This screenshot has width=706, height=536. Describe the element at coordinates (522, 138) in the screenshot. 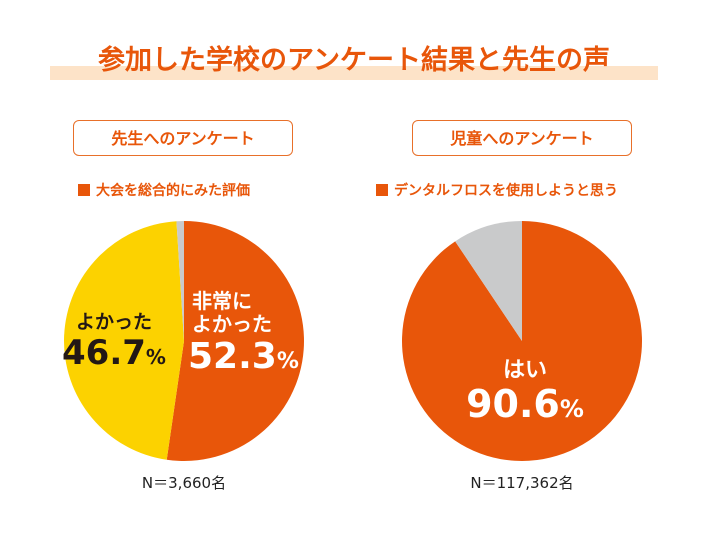

I see `student-survey-heading: 児童へのアンケート` at that location.